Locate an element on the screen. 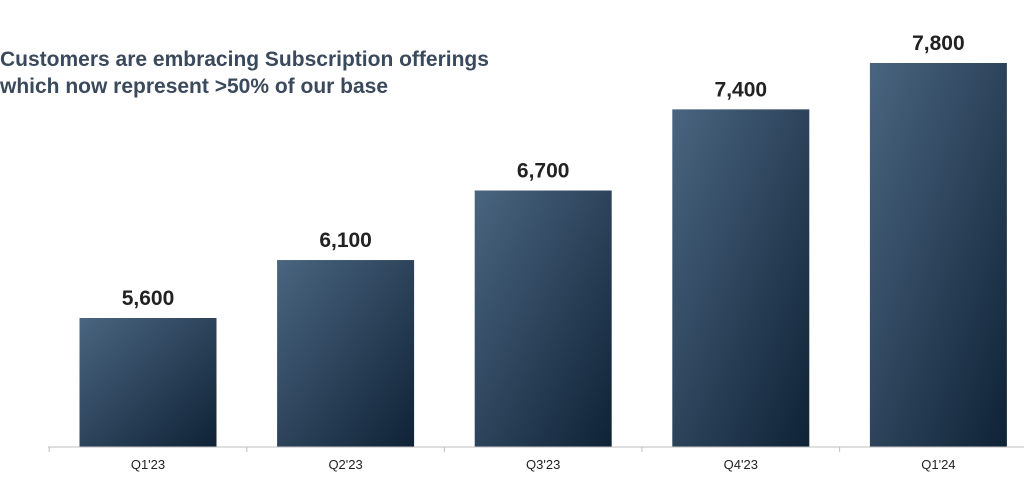 This screenshot has width=1024, height=477. data-label: 6,700 is located at coordinates (543, 171).